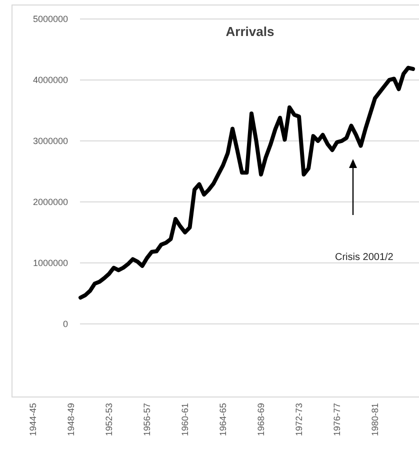 This screenshot has width=419, height=463. Describe the element at coordinates (261, 419) in the screenshot. I see `x-tick-label: 1968-69` at that location.